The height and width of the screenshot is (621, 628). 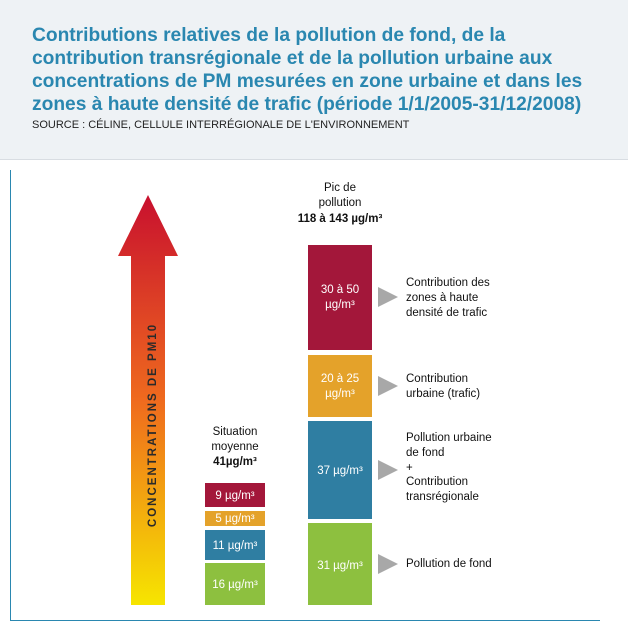 I want to click on segment-label: 5 µg/m³, so click(x=234, y=519).